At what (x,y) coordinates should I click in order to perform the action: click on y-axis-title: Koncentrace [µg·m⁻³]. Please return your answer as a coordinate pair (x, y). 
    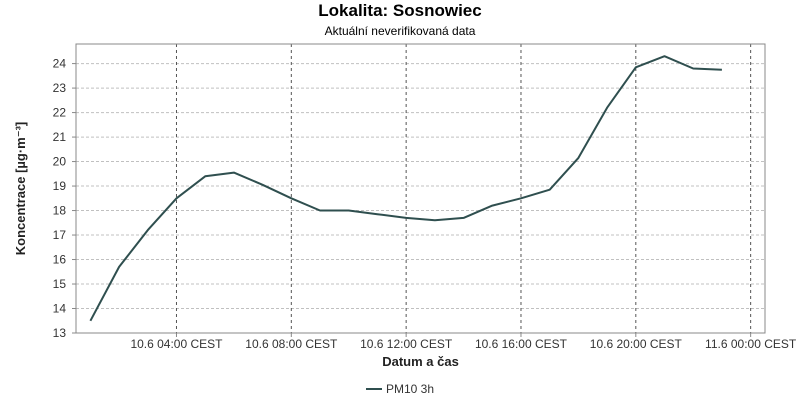
    Looking at the image, I should click on (20, 189).